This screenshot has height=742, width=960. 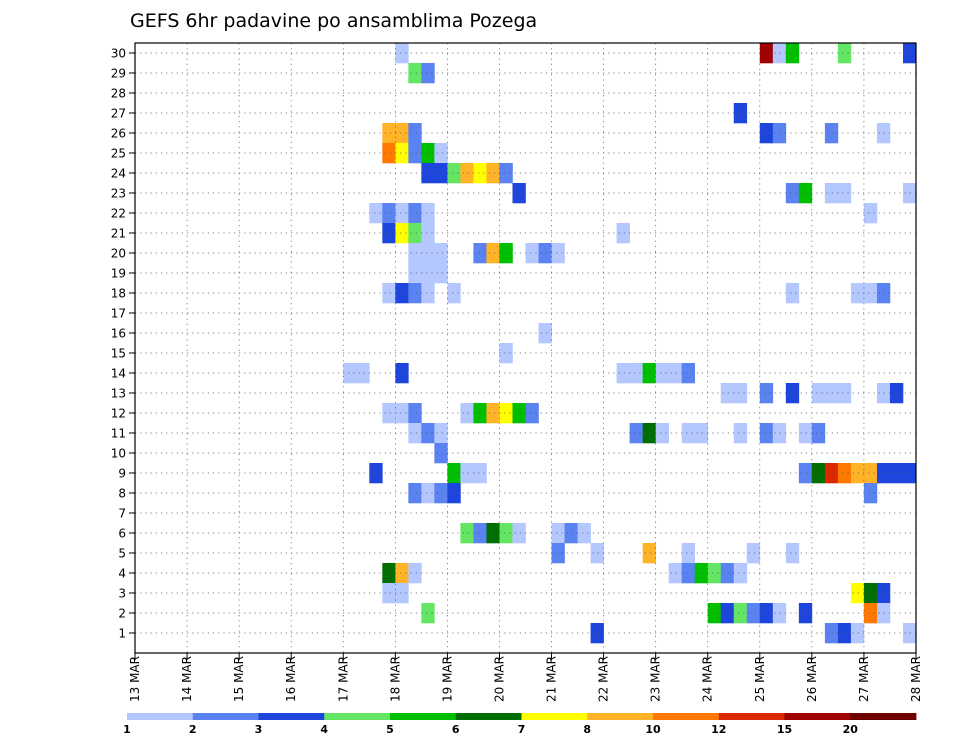 I want to click on y-tick-label: 13, so click(x=118, y=394).